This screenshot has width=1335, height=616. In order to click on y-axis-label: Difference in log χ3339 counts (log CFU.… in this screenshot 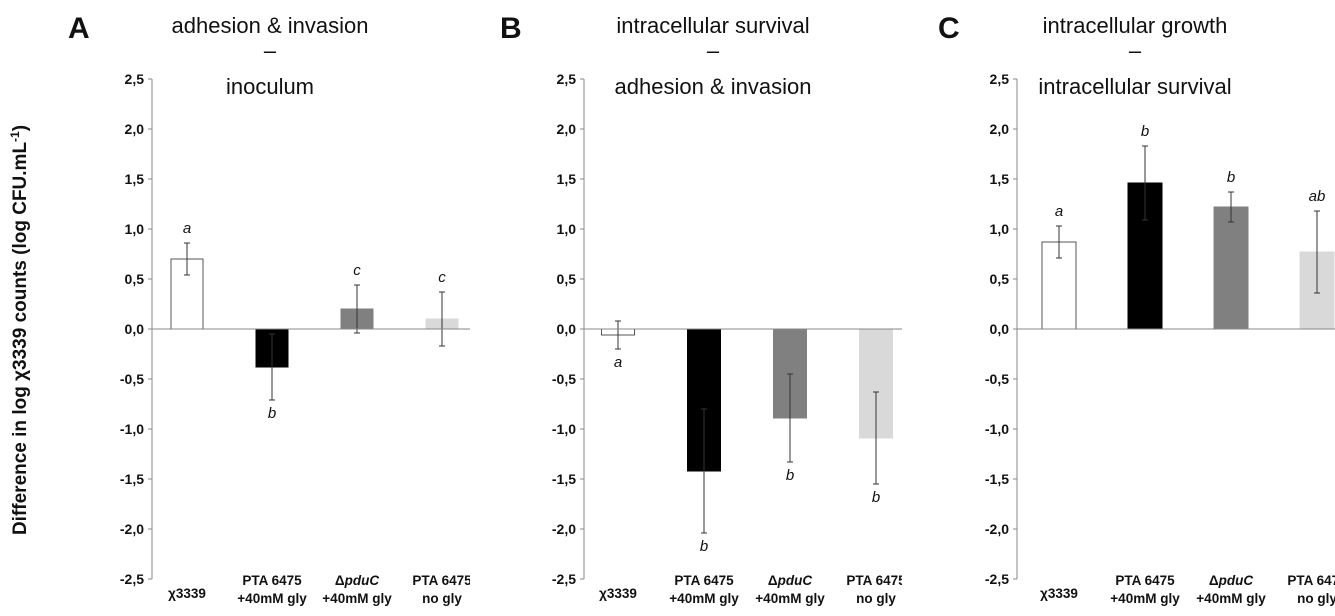, I will do `click(19, 330)`.